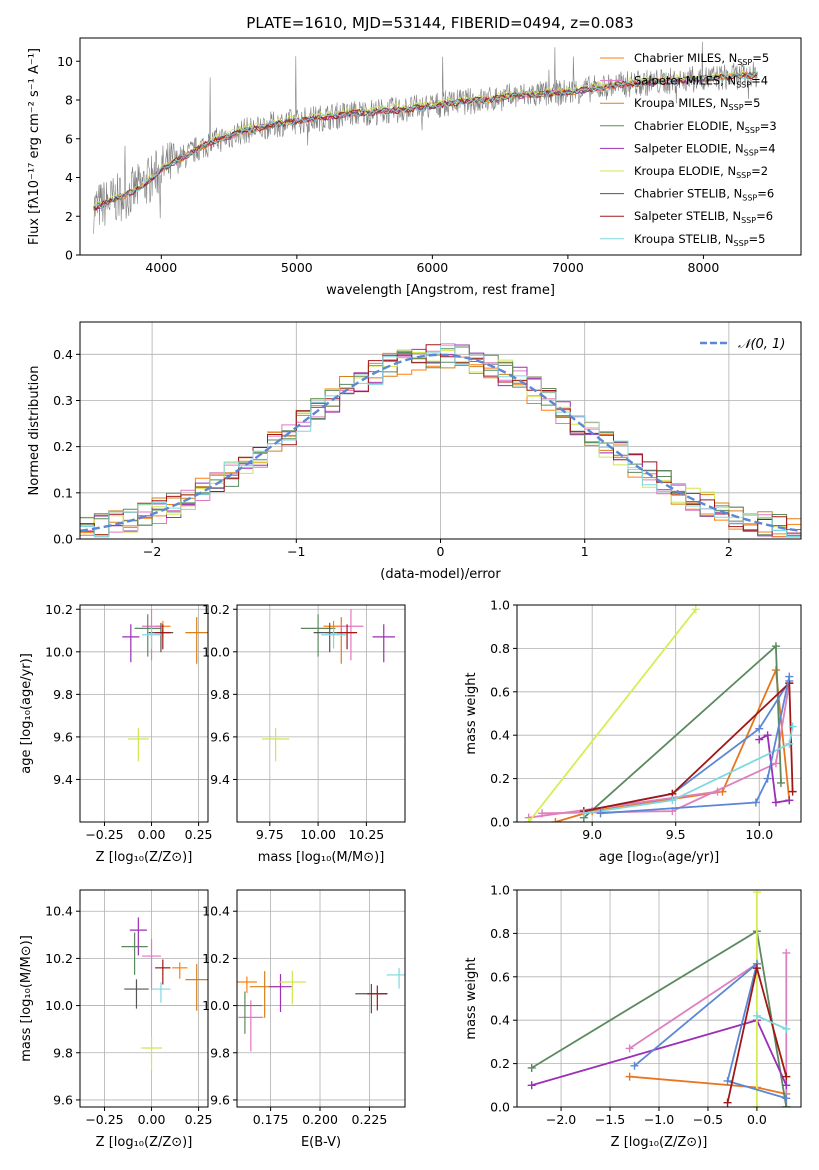 This screenshot has height=1170, width=819. I want to click on histogram-step, so click(440, 441).